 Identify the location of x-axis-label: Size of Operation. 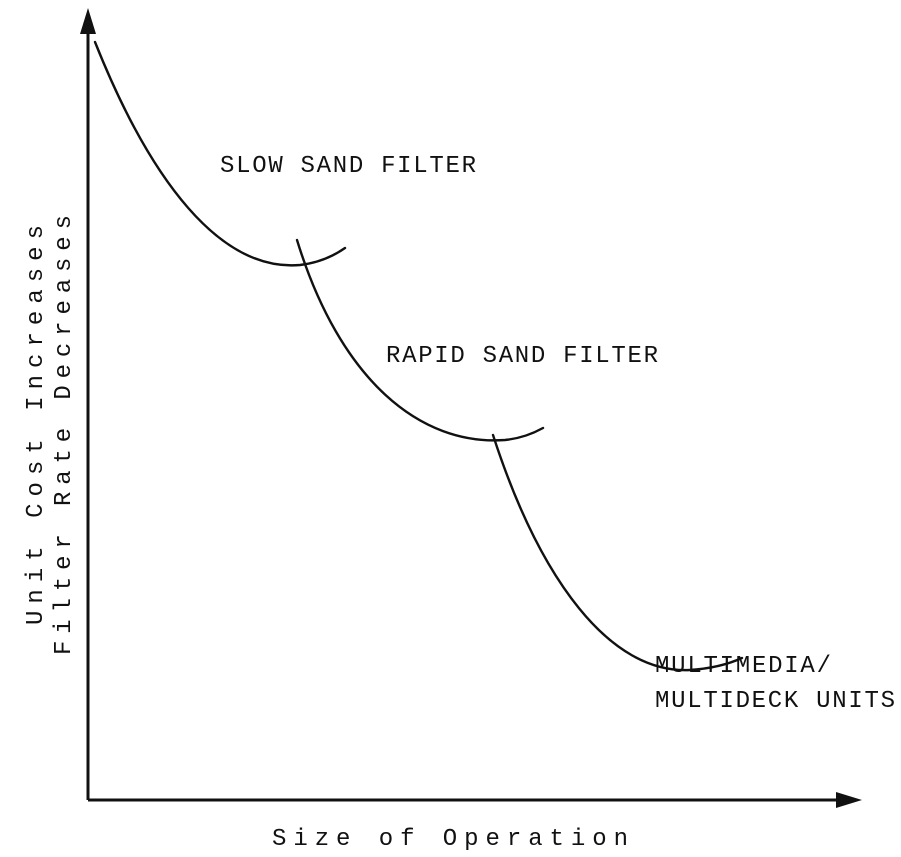
(450, 839).